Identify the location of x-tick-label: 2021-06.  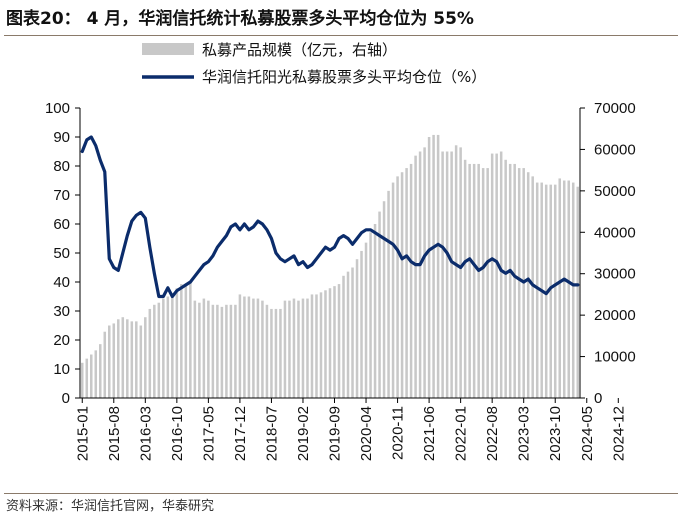
(429, 433).